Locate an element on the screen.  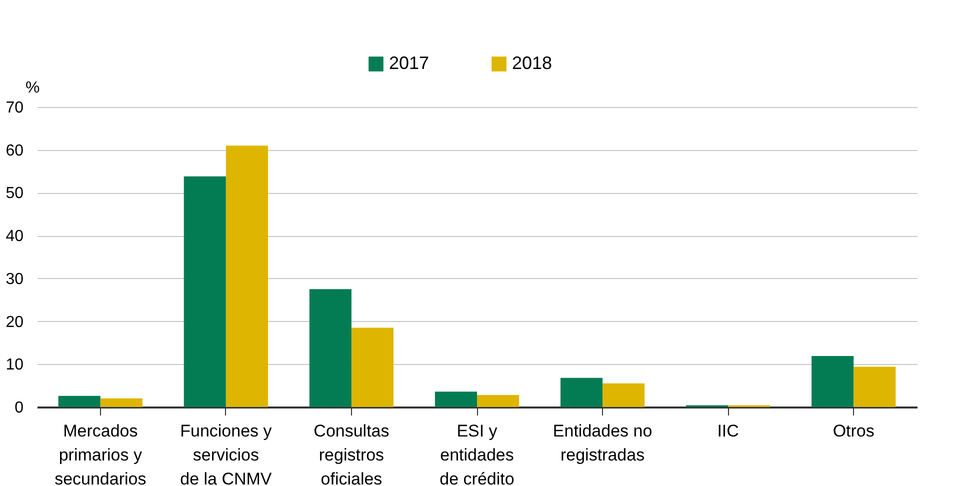
y-tick-label: 30 is located at coordinates (15, 279).